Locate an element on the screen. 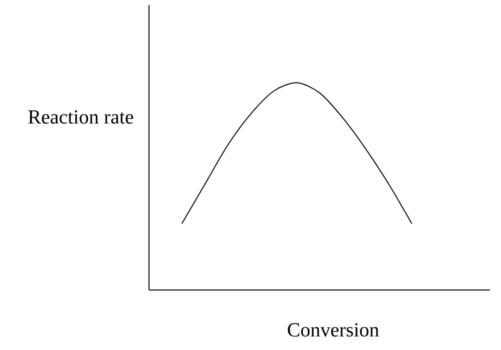  y-axis-title: Reaction rate is located at coordinates (81, 117).